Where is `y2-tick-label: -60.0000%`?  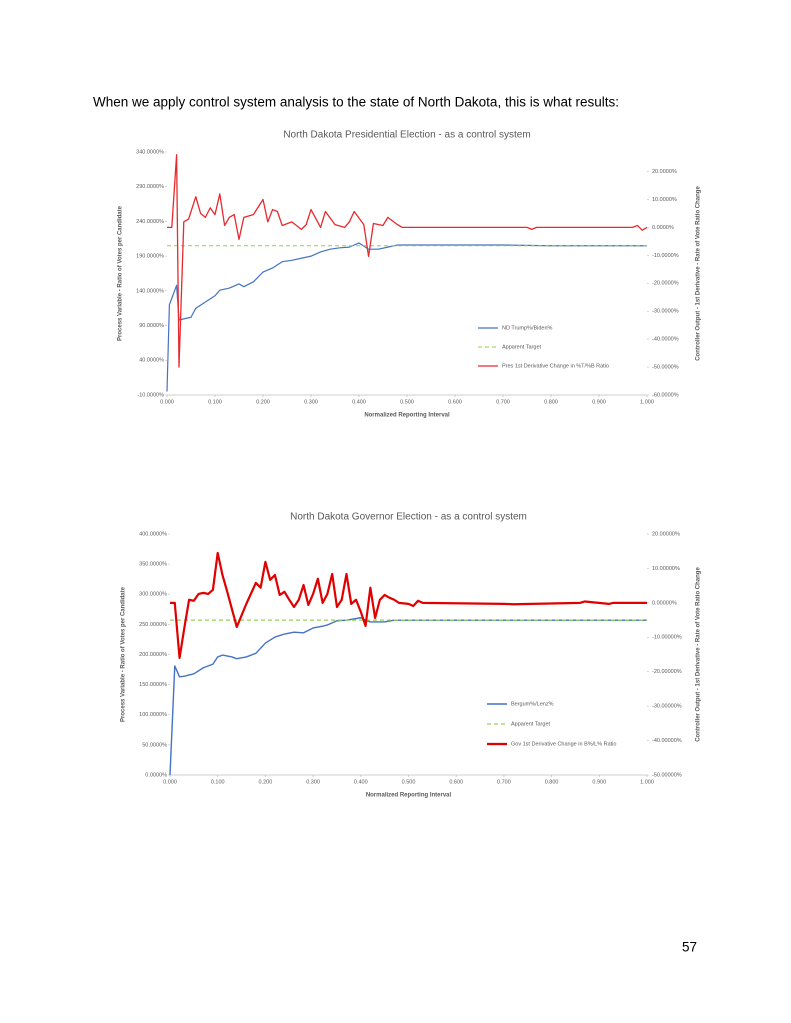 y2-tick-label: -60.0000% is located at coordinates (665, 395).